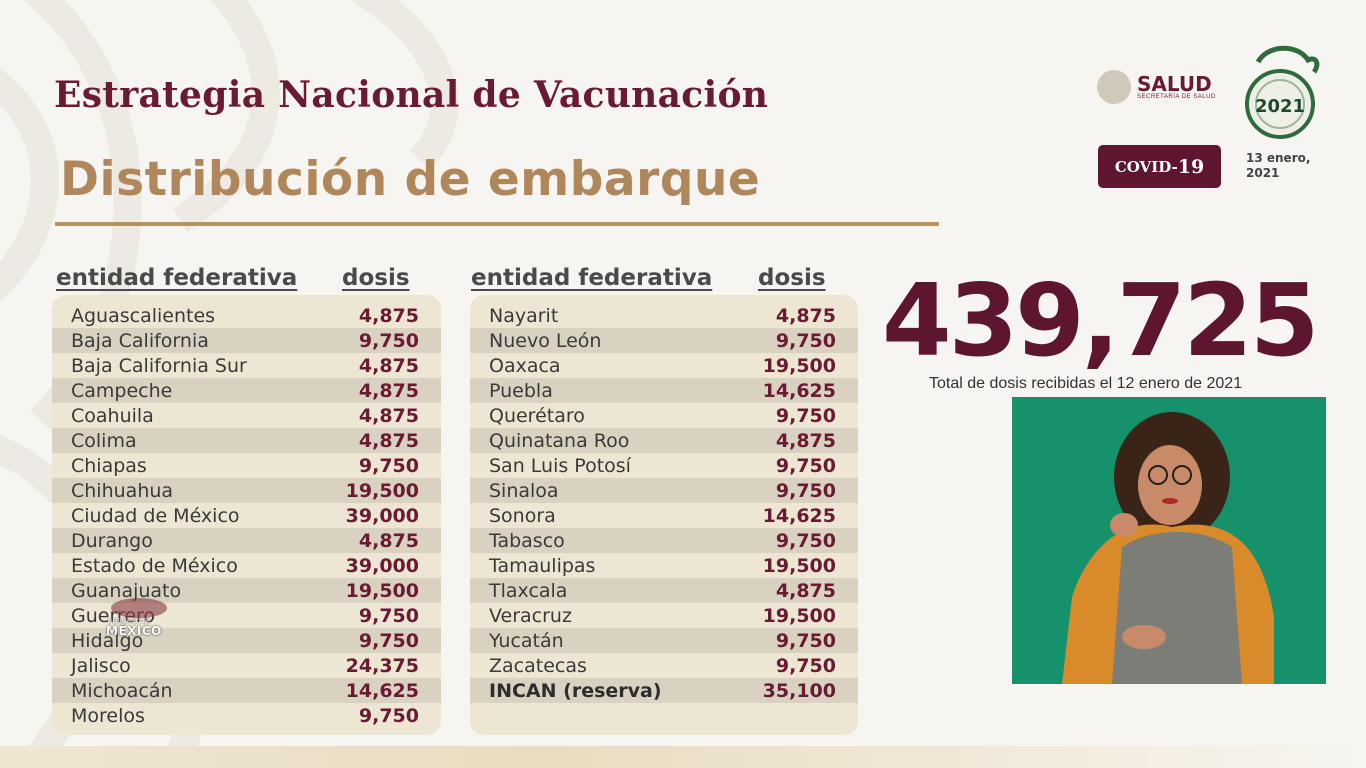 The height and width of the screenshot is (768, 1366). Describe the element at coordinates (411, 95) in the screenshot. I see `page-title: Estrategia Nacional de Vacunación` at that location.